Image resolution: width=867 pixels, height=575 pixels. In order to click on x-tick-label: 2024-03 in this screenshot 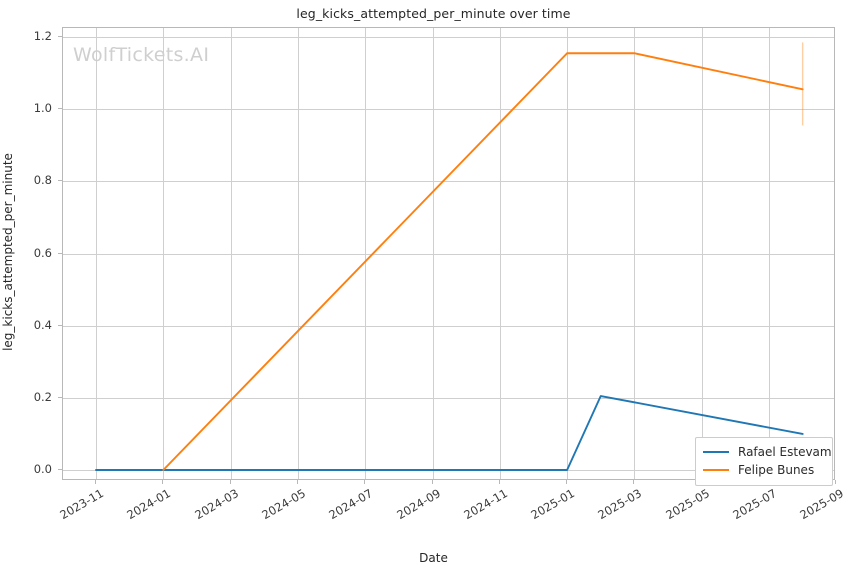, I will do `click(216, 504)`.